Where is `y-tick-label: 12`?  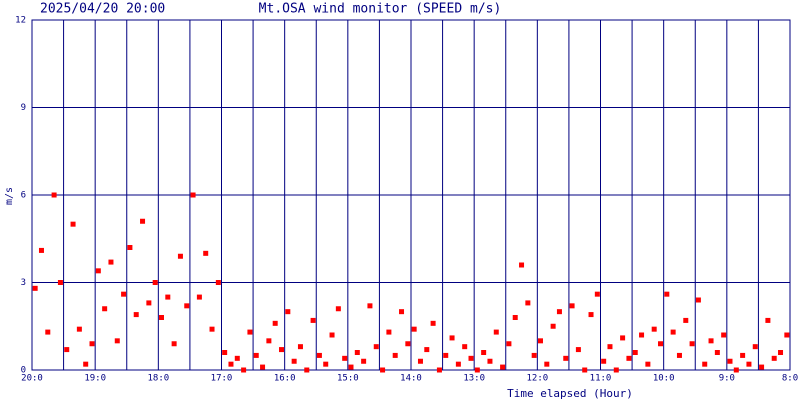 y-tick-label: 12 is located at coordinates (20, 21).